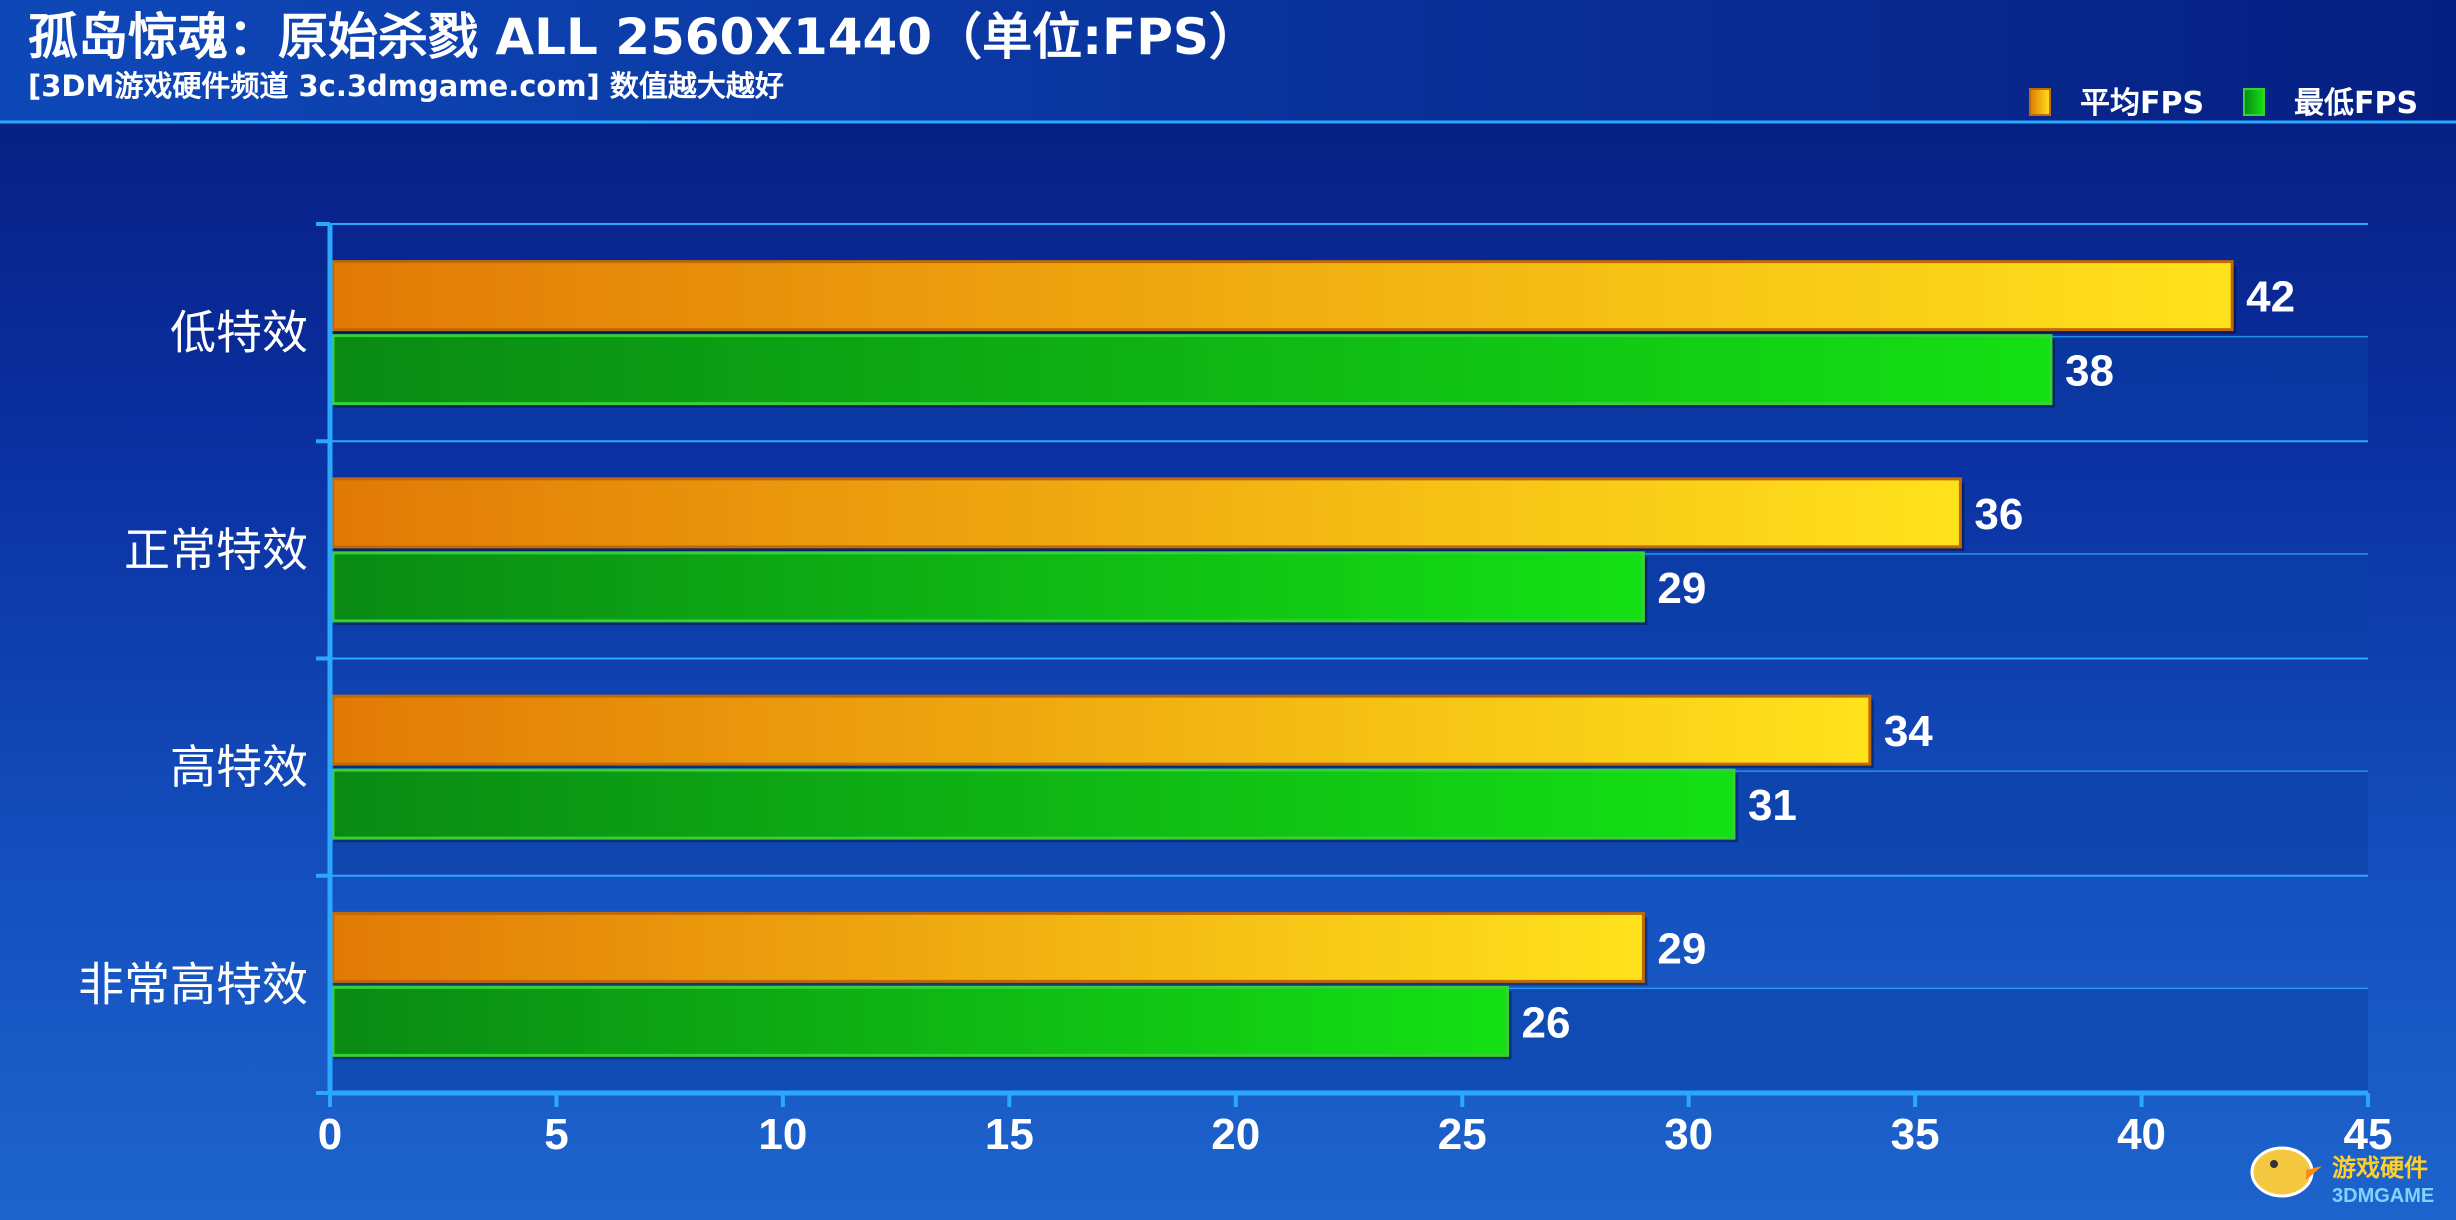 The height and width of the screenshot is (1220, 2456). I want to click on value-label: 42, so click(2270, 297).